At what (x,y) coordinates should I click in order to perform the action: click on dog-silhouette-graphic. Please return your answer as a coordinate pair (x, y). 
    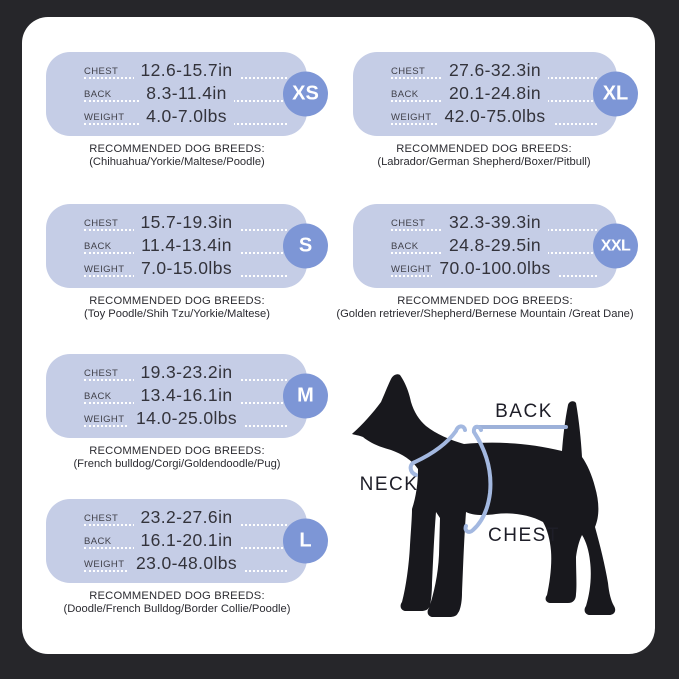
    Looking at the image, I should click on (484, 495).